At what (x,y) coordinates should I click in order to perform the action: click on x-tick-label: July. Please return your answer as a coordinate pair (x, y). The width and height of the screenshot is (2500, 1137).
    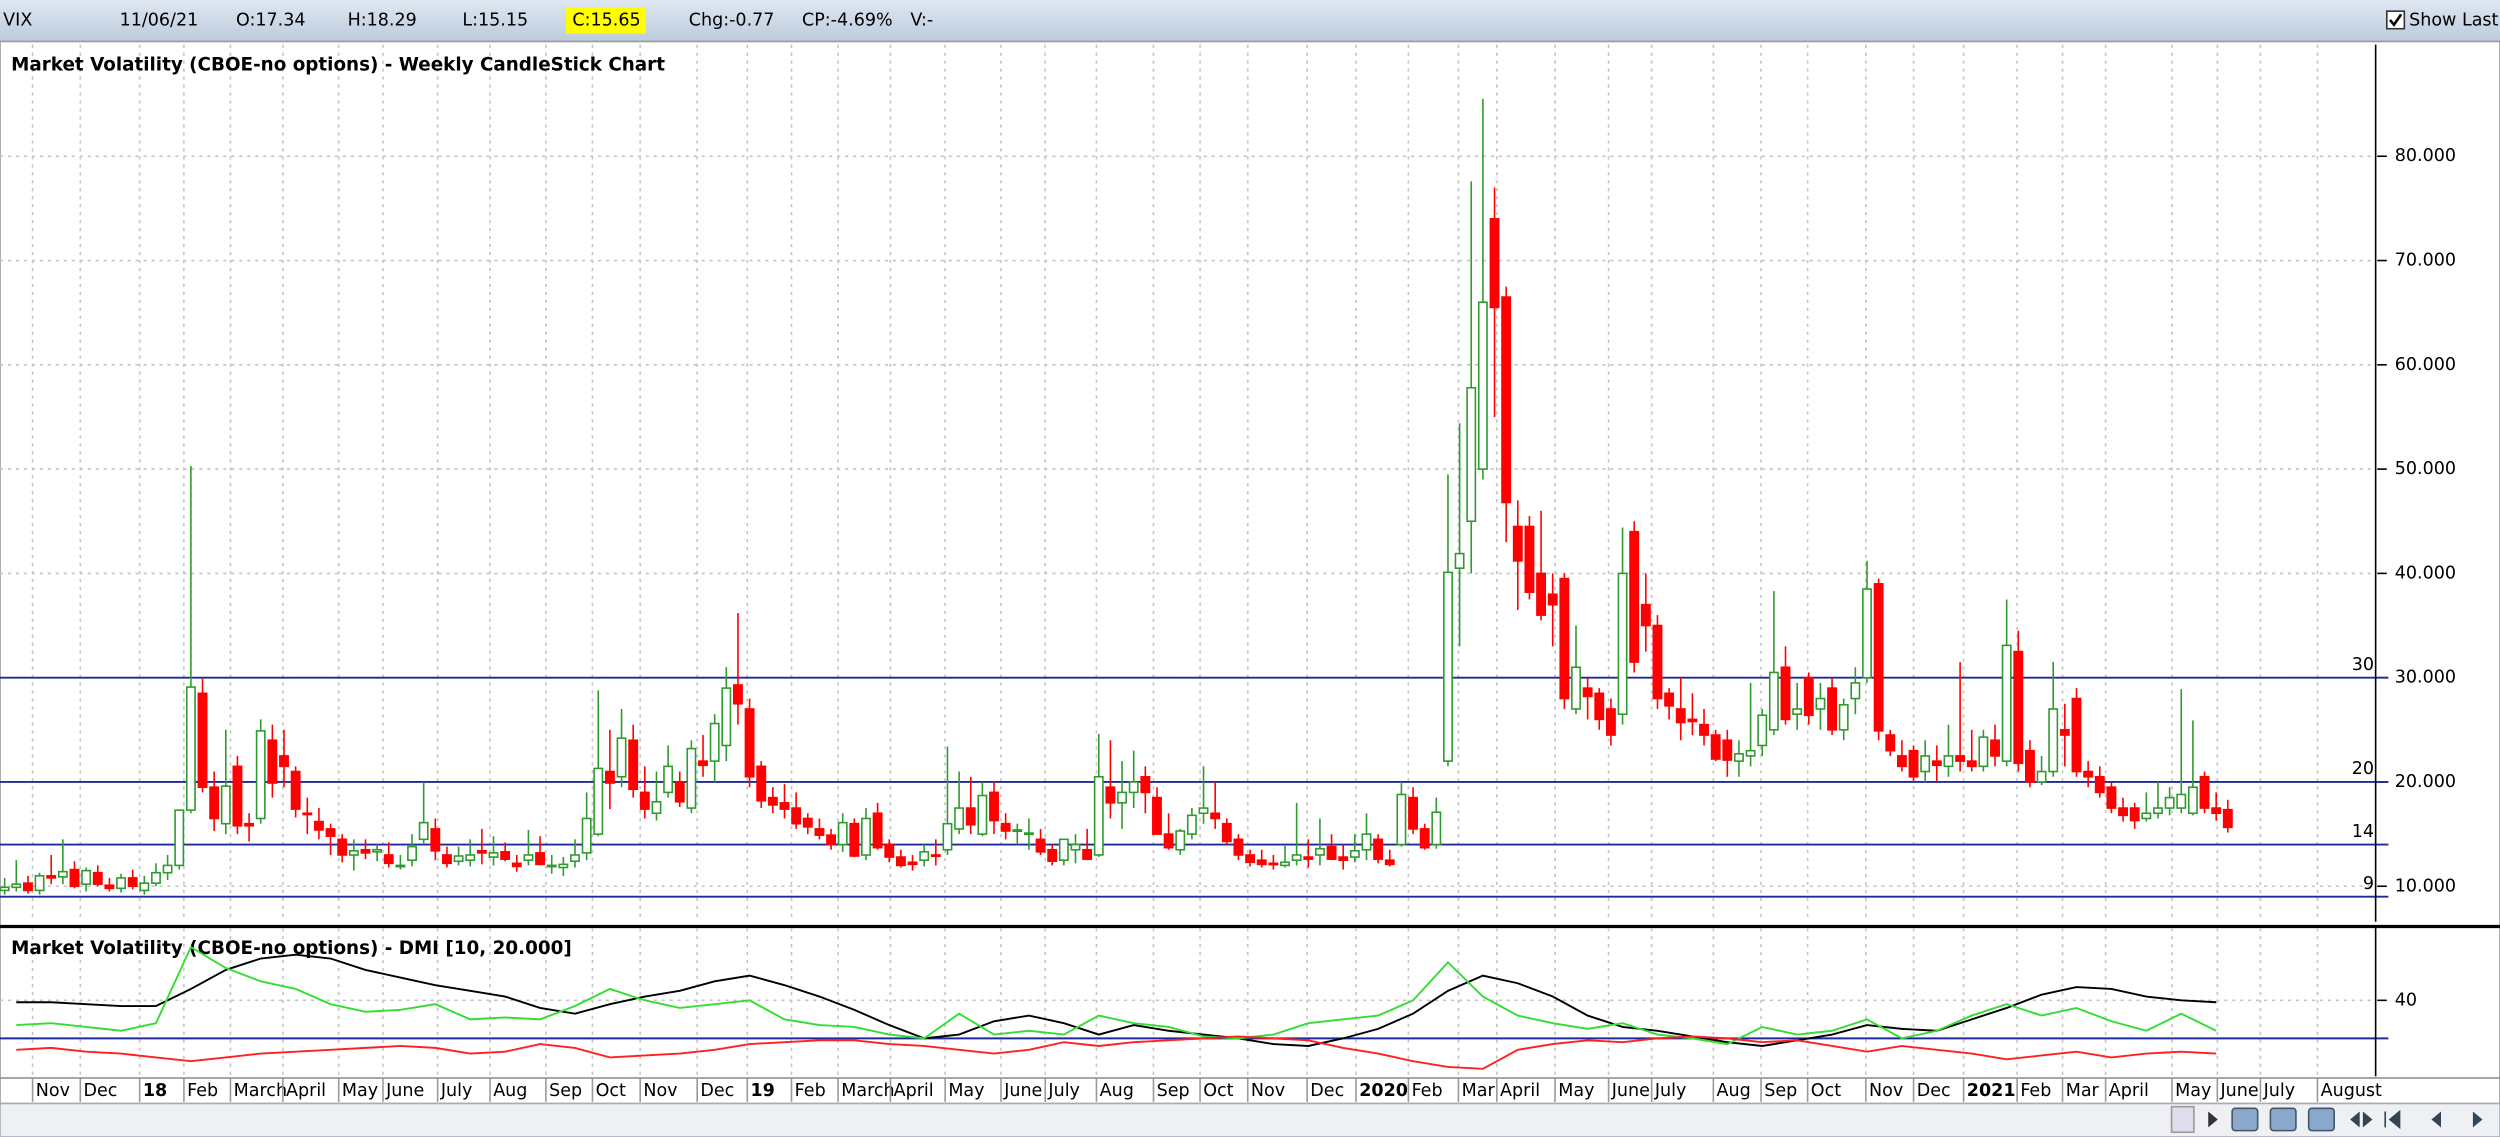
    Looking at the image, I should click on (456, 1091).